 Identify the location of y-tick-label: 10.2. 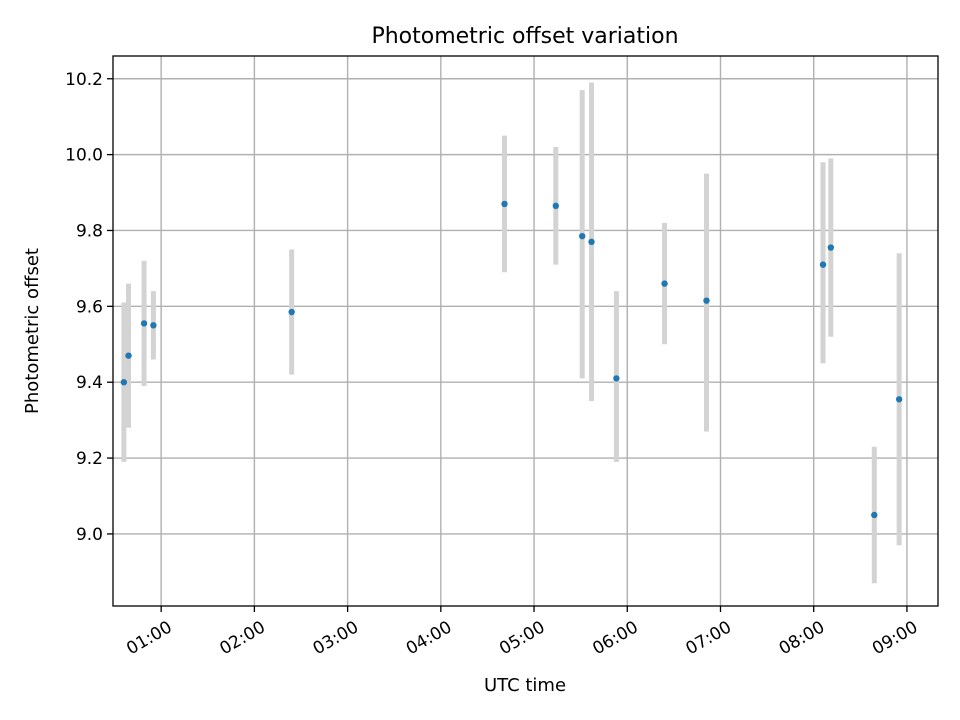
(84, 80).